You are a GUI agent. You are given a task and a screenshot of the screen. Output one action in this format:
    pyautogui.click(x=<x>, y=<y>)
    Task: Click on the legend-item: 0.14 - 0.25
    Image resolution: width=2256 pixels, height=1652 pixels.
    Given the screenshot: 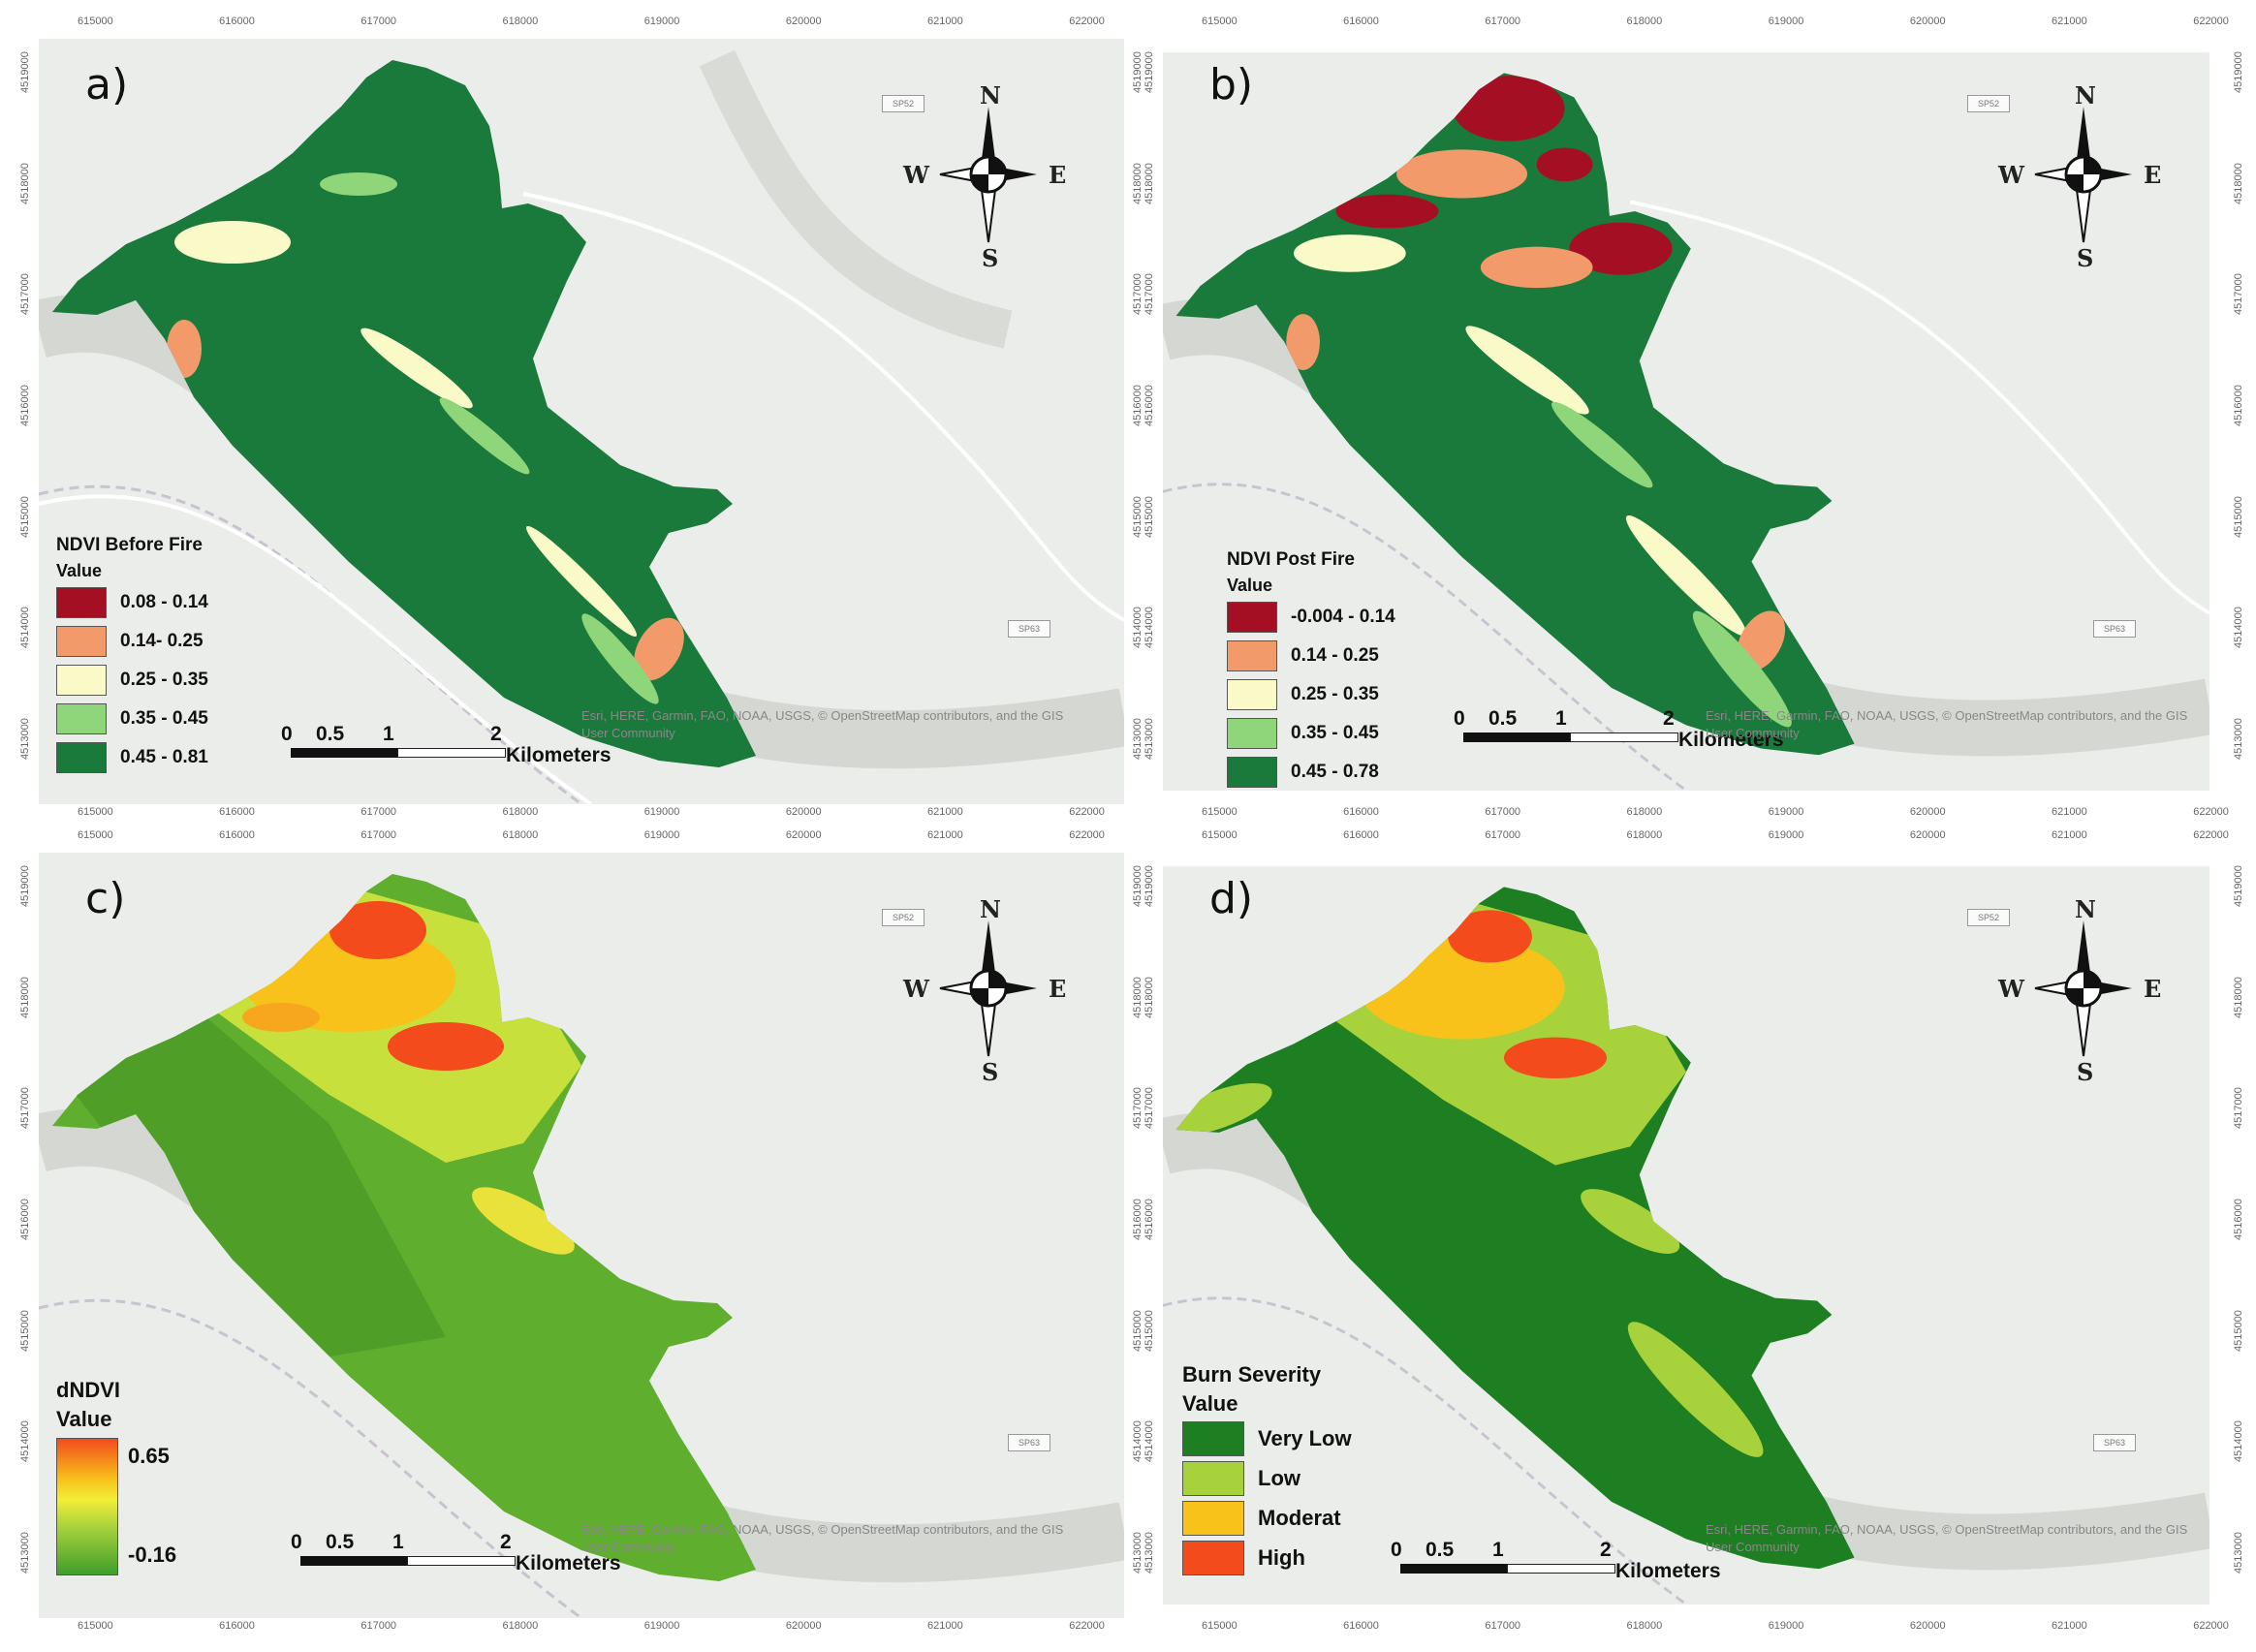 What is the action you would take?
    pyautogui.click(x=1311, y=656)
    